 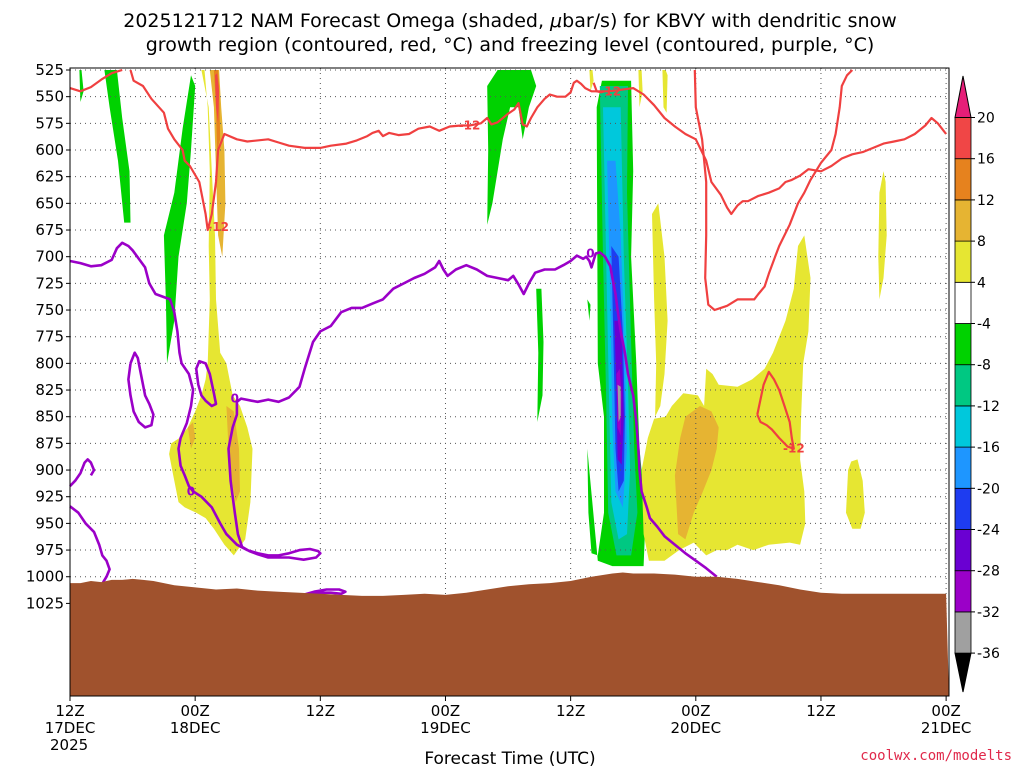 I want to click on x-tick-label-1-2: 18DEC, so click(x=195, y=728).